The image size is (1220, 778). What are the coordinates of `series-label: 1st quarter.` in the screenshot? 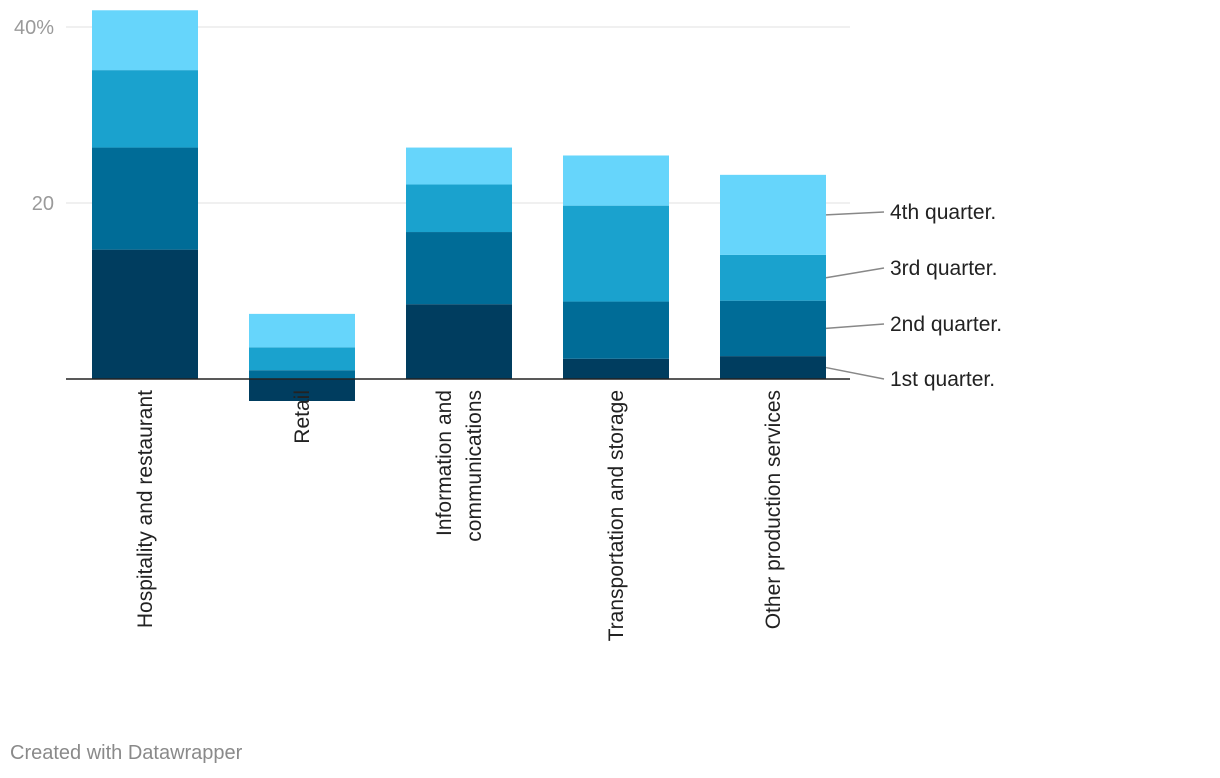 It's located at (942, 379).